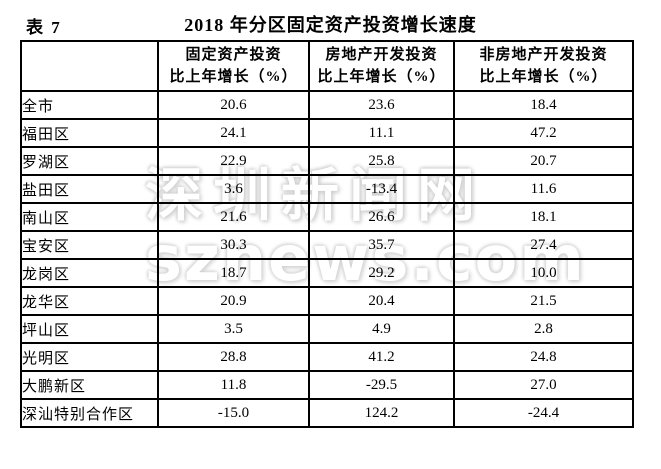  I want to click on cell-value: 18.4, so click(543, 105).